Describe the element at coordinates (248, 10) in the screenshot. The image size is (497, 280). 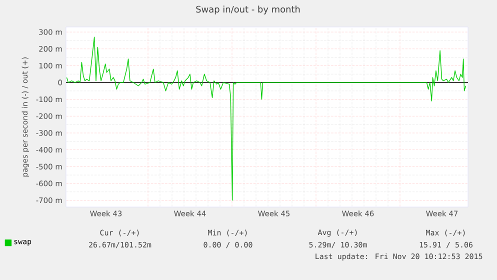
I see `chart-title: Swap in/out - by month` at that location.